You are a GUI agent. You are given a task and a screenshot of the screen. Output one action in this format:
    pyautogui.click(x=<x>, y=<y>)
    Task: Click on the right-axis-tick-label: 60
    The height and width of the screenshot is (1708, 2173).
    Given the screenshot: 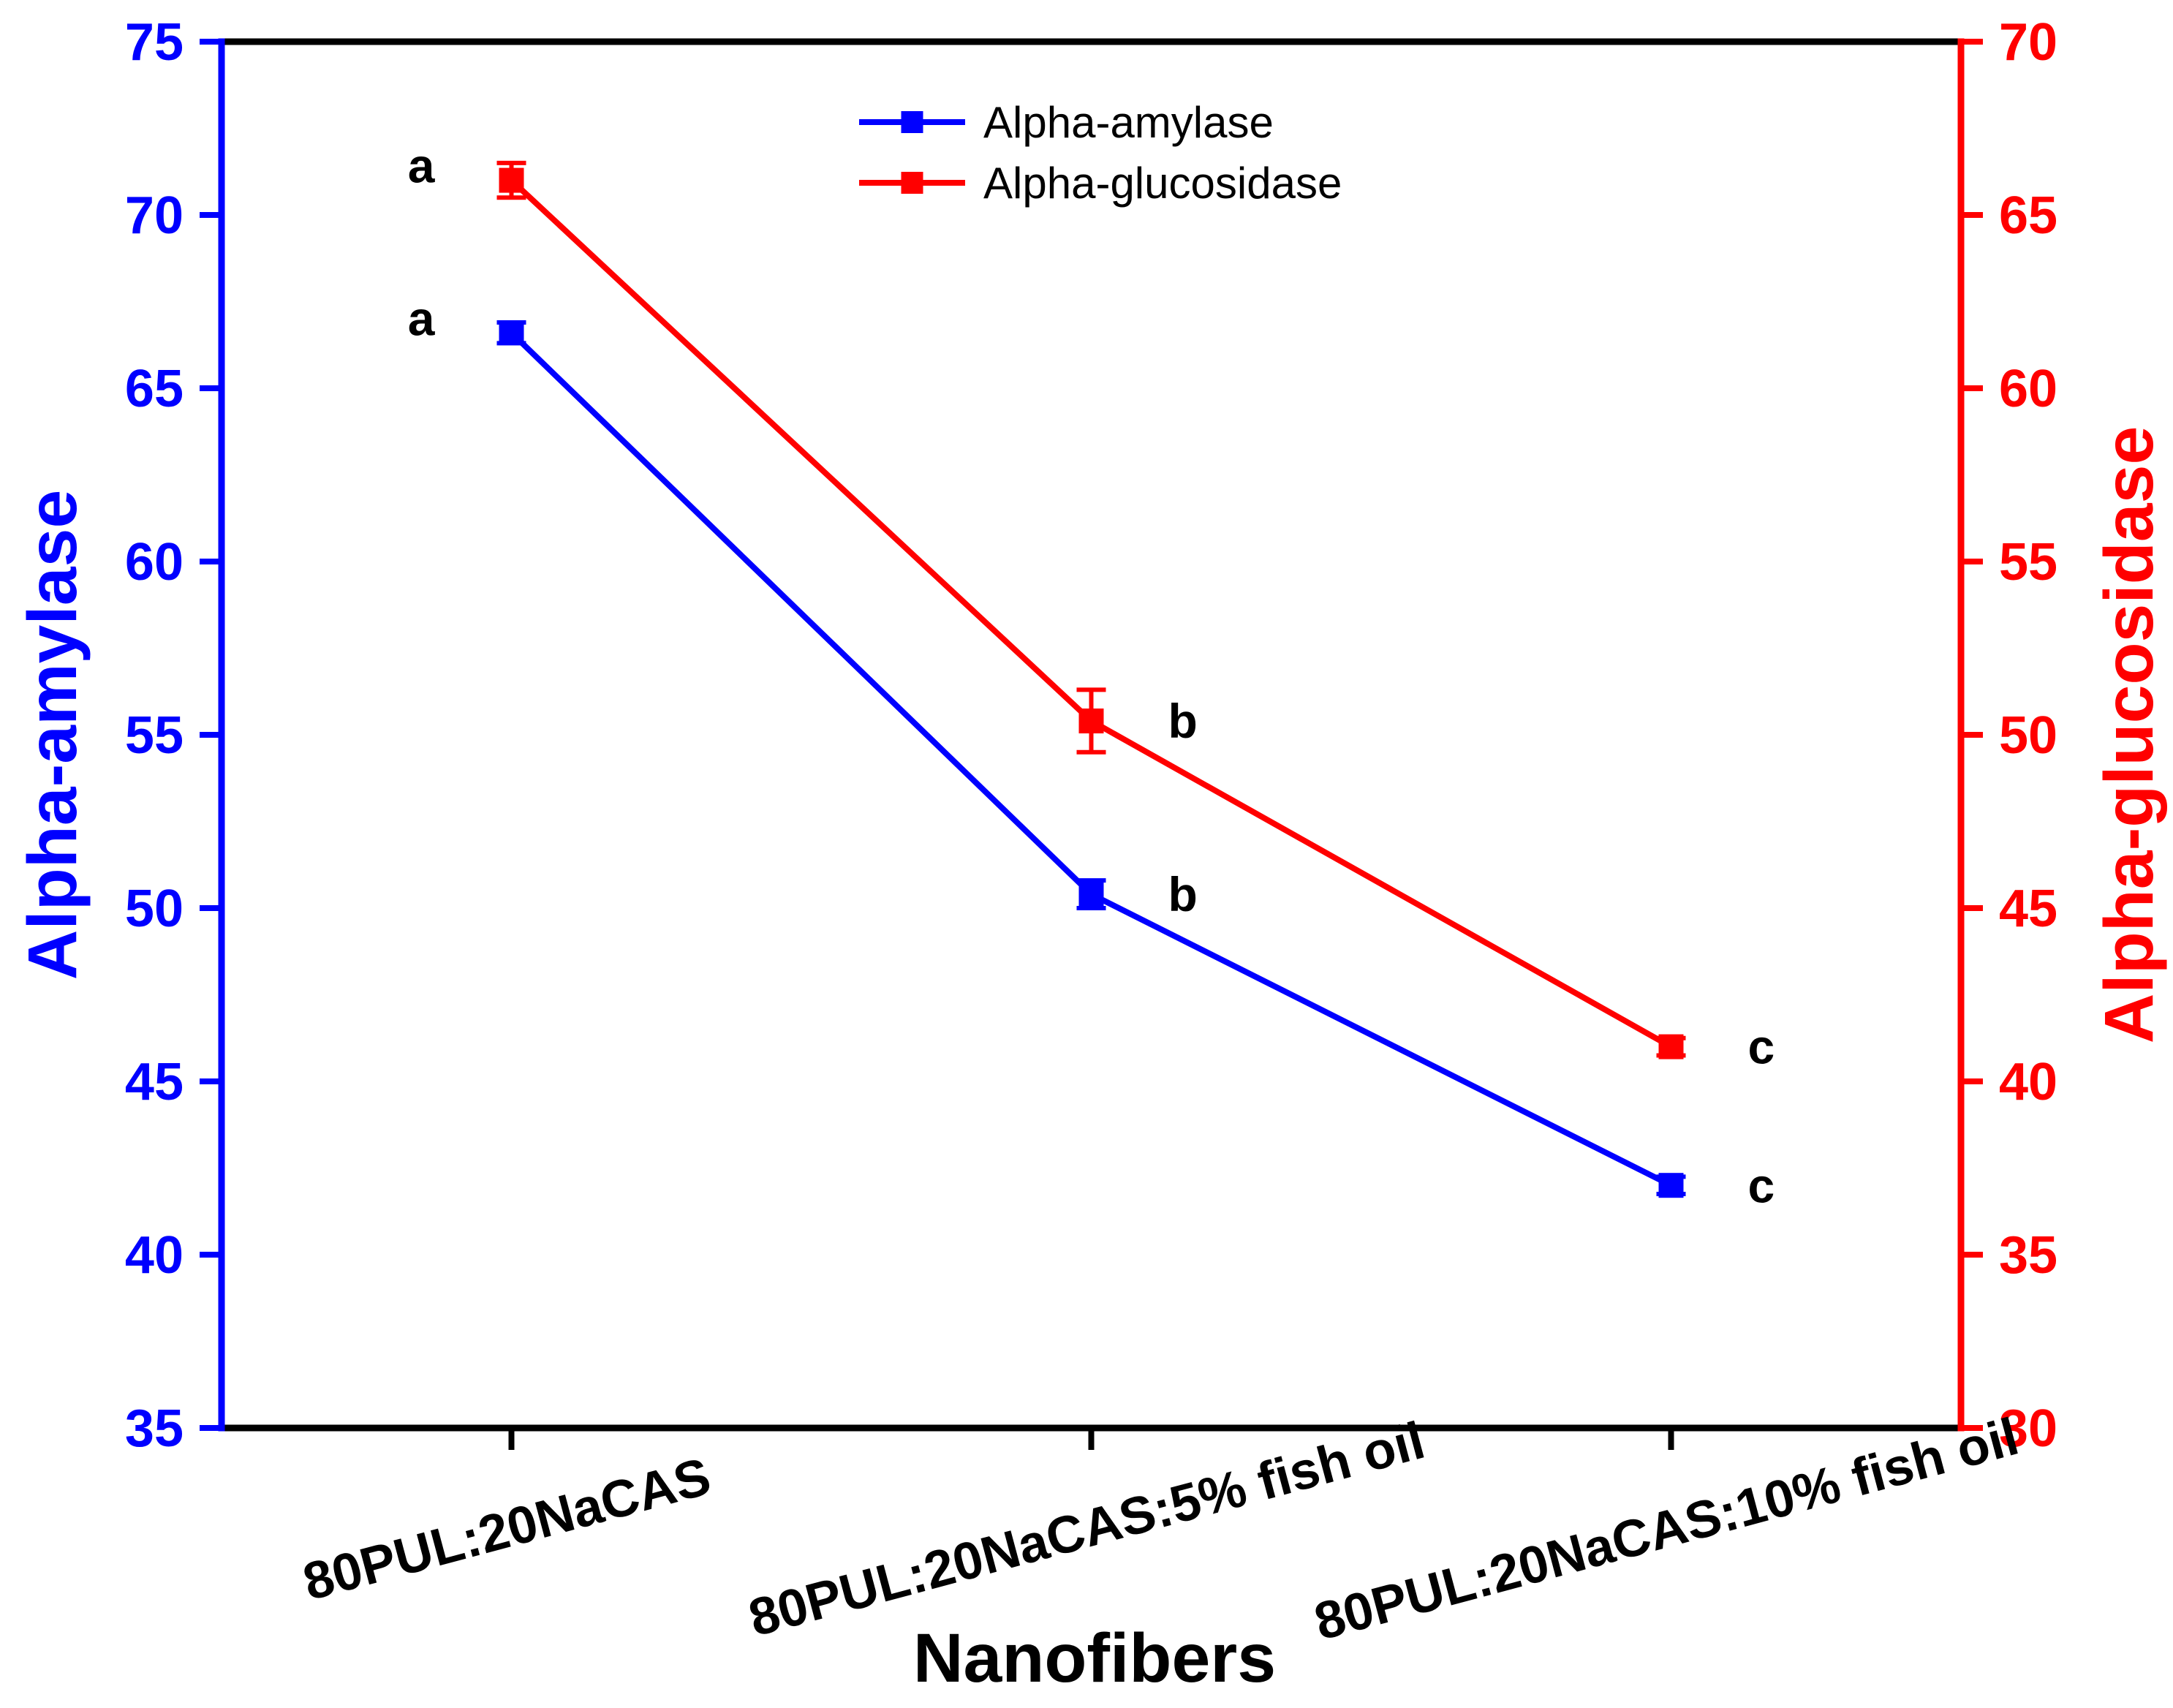 What is the action you would take?
    pyautogui.click(x=2028, y=389)
    